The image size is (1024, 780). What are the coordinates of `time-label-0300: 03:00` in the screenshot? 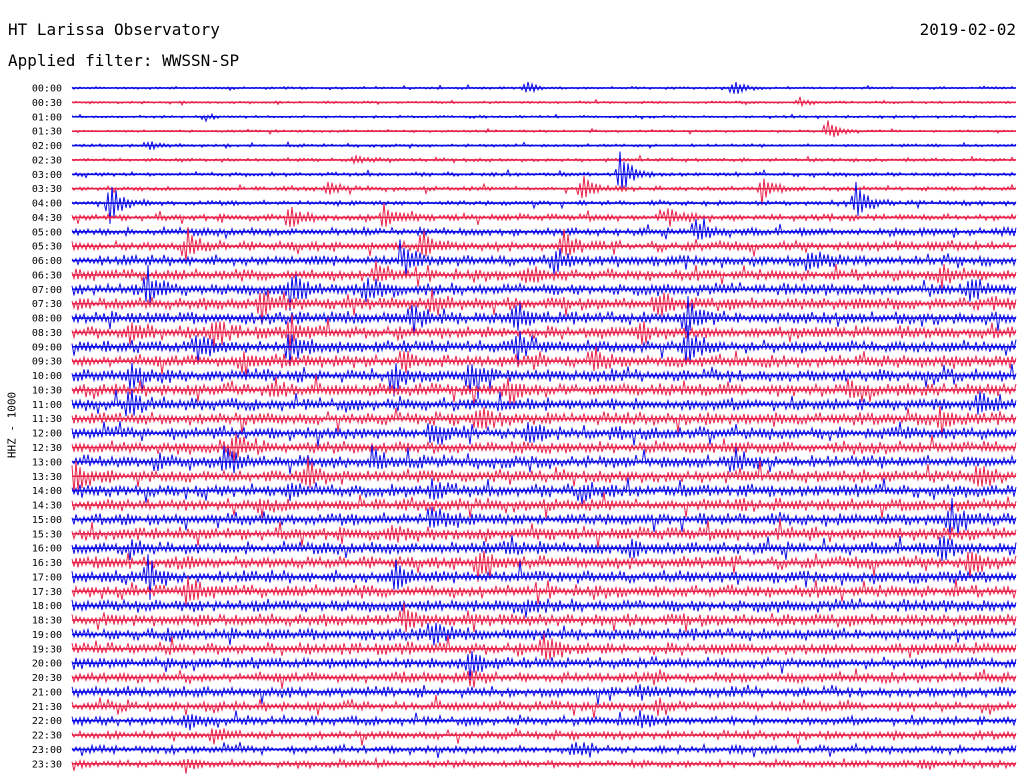 It's located at (47, 175).